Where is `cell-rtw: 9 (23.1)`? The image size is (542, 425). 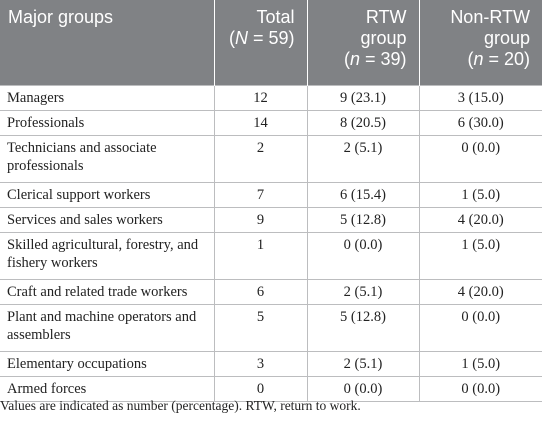 cell-rtw: 9 (23.1) is located at coordinates (363, 97).